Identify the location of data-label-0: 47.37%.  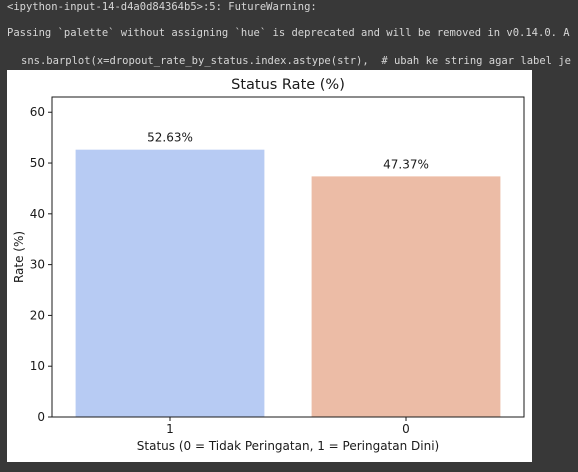
(406, 164).